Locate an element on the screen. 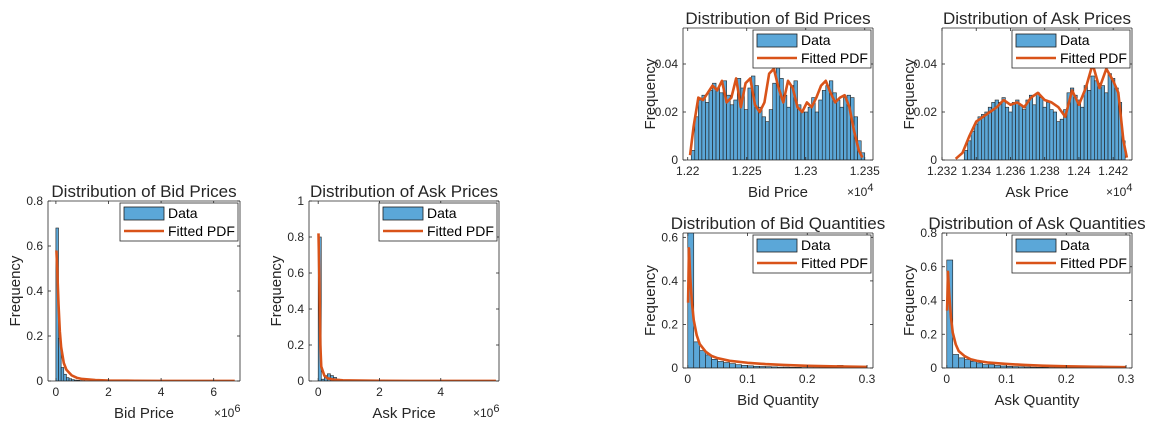 Image resolution: width=1156 pixels, height=425 pixels. x-tick-label: 2 is located at coordinates (108, 392).